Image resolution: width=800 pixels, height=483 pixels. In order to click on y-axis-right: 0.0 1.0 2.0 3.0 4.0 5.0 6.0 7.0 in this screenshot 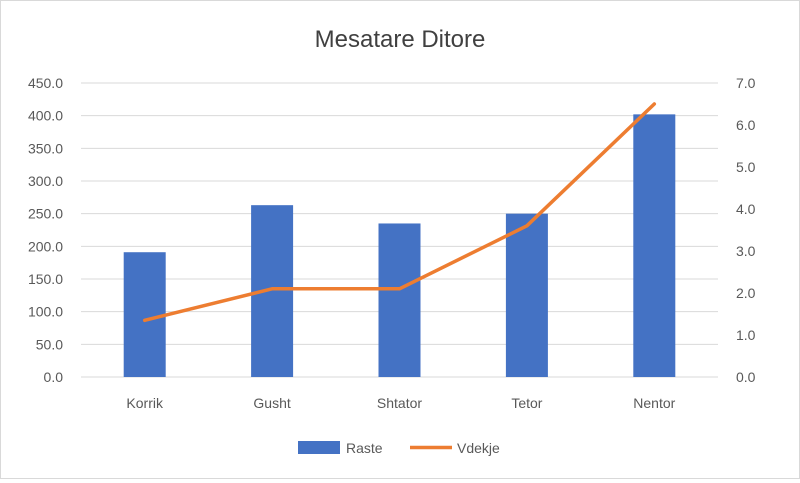, I will do `click(746, 230)`.